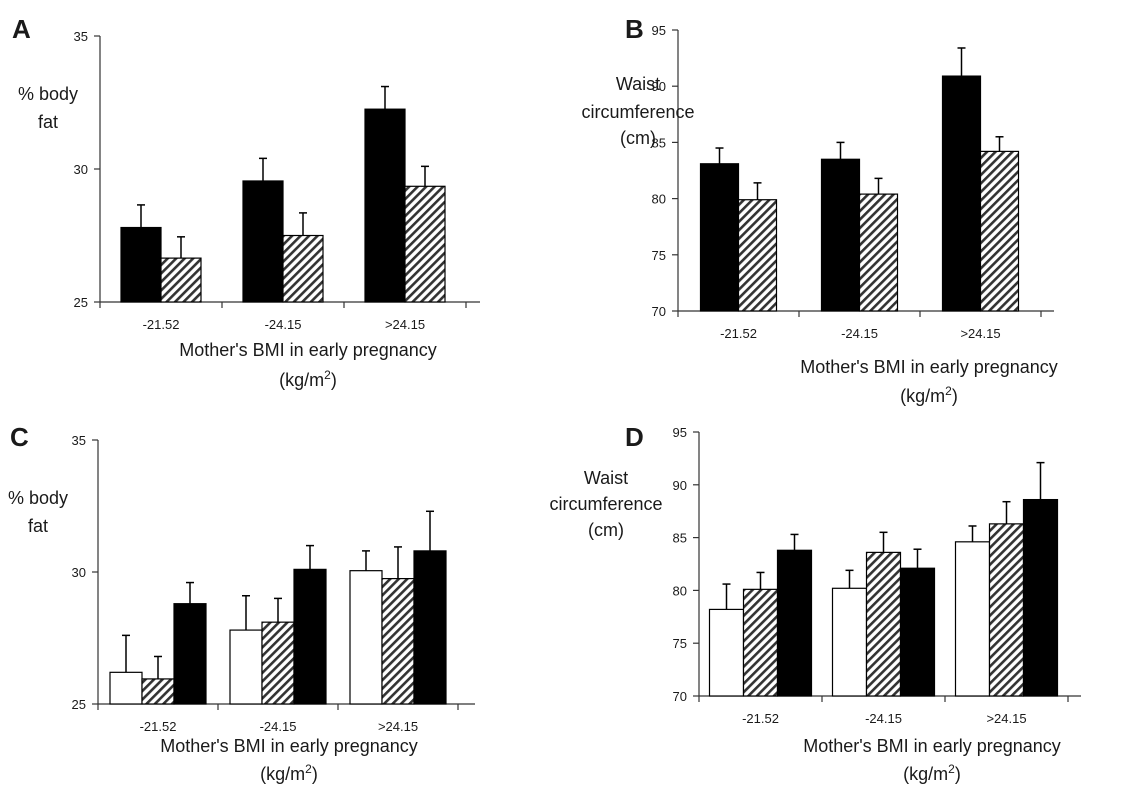  What do you see at coordinates (21, 29) in the screenshot?
I see `panel-letter: A` at bounding box center [21, 29].